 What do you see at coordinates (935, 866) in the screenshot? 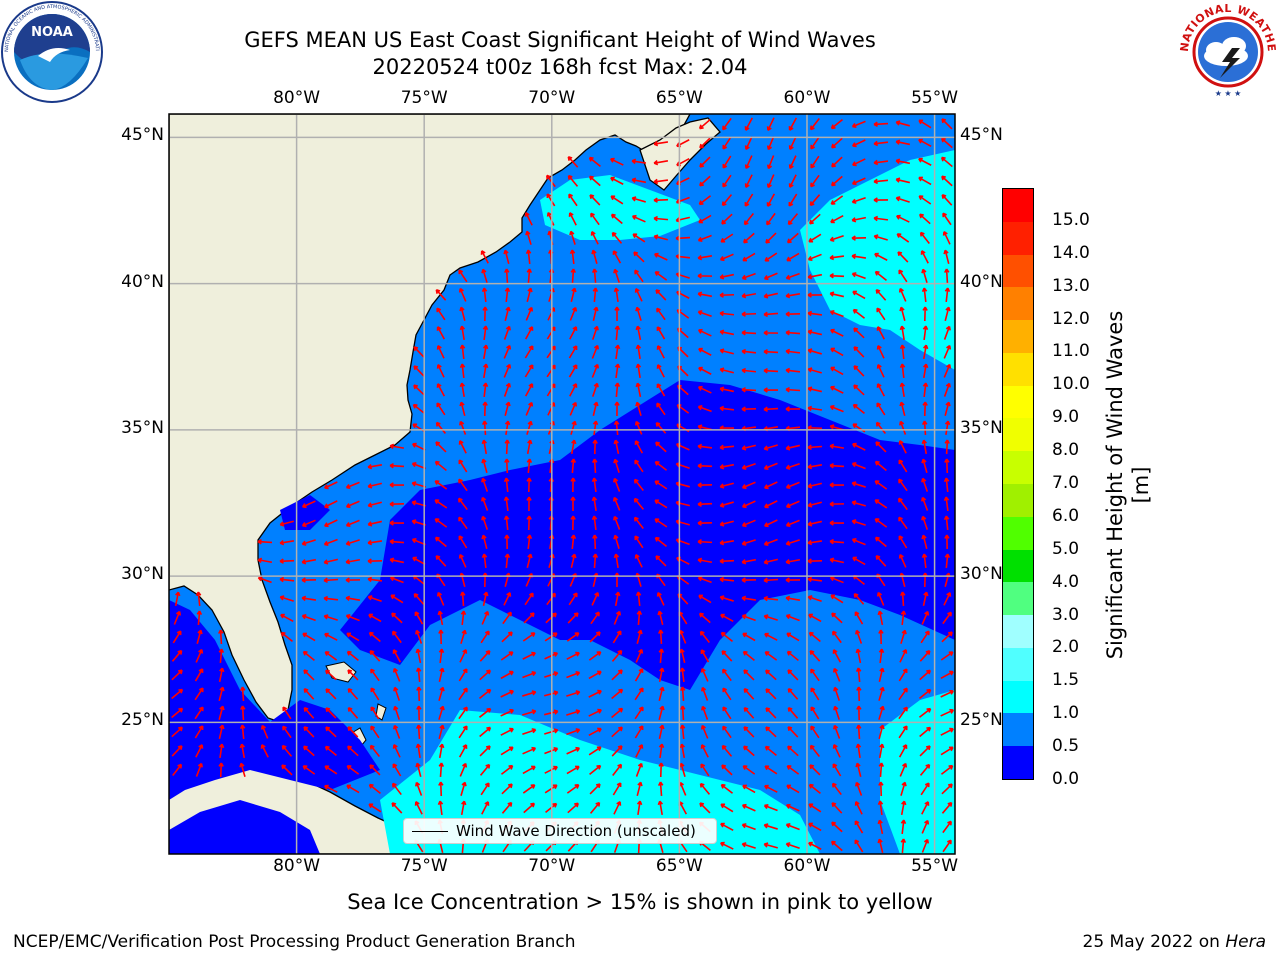
I see `lon-tick-bottom: 55°W` at bounding box center [935, 866].